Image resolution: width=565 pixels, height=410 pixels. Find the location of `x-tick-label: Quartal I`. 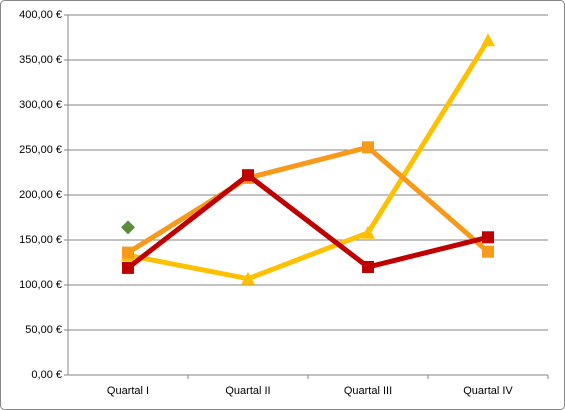

x-tick-label: Quartal I is located at coordinates (128, 391).